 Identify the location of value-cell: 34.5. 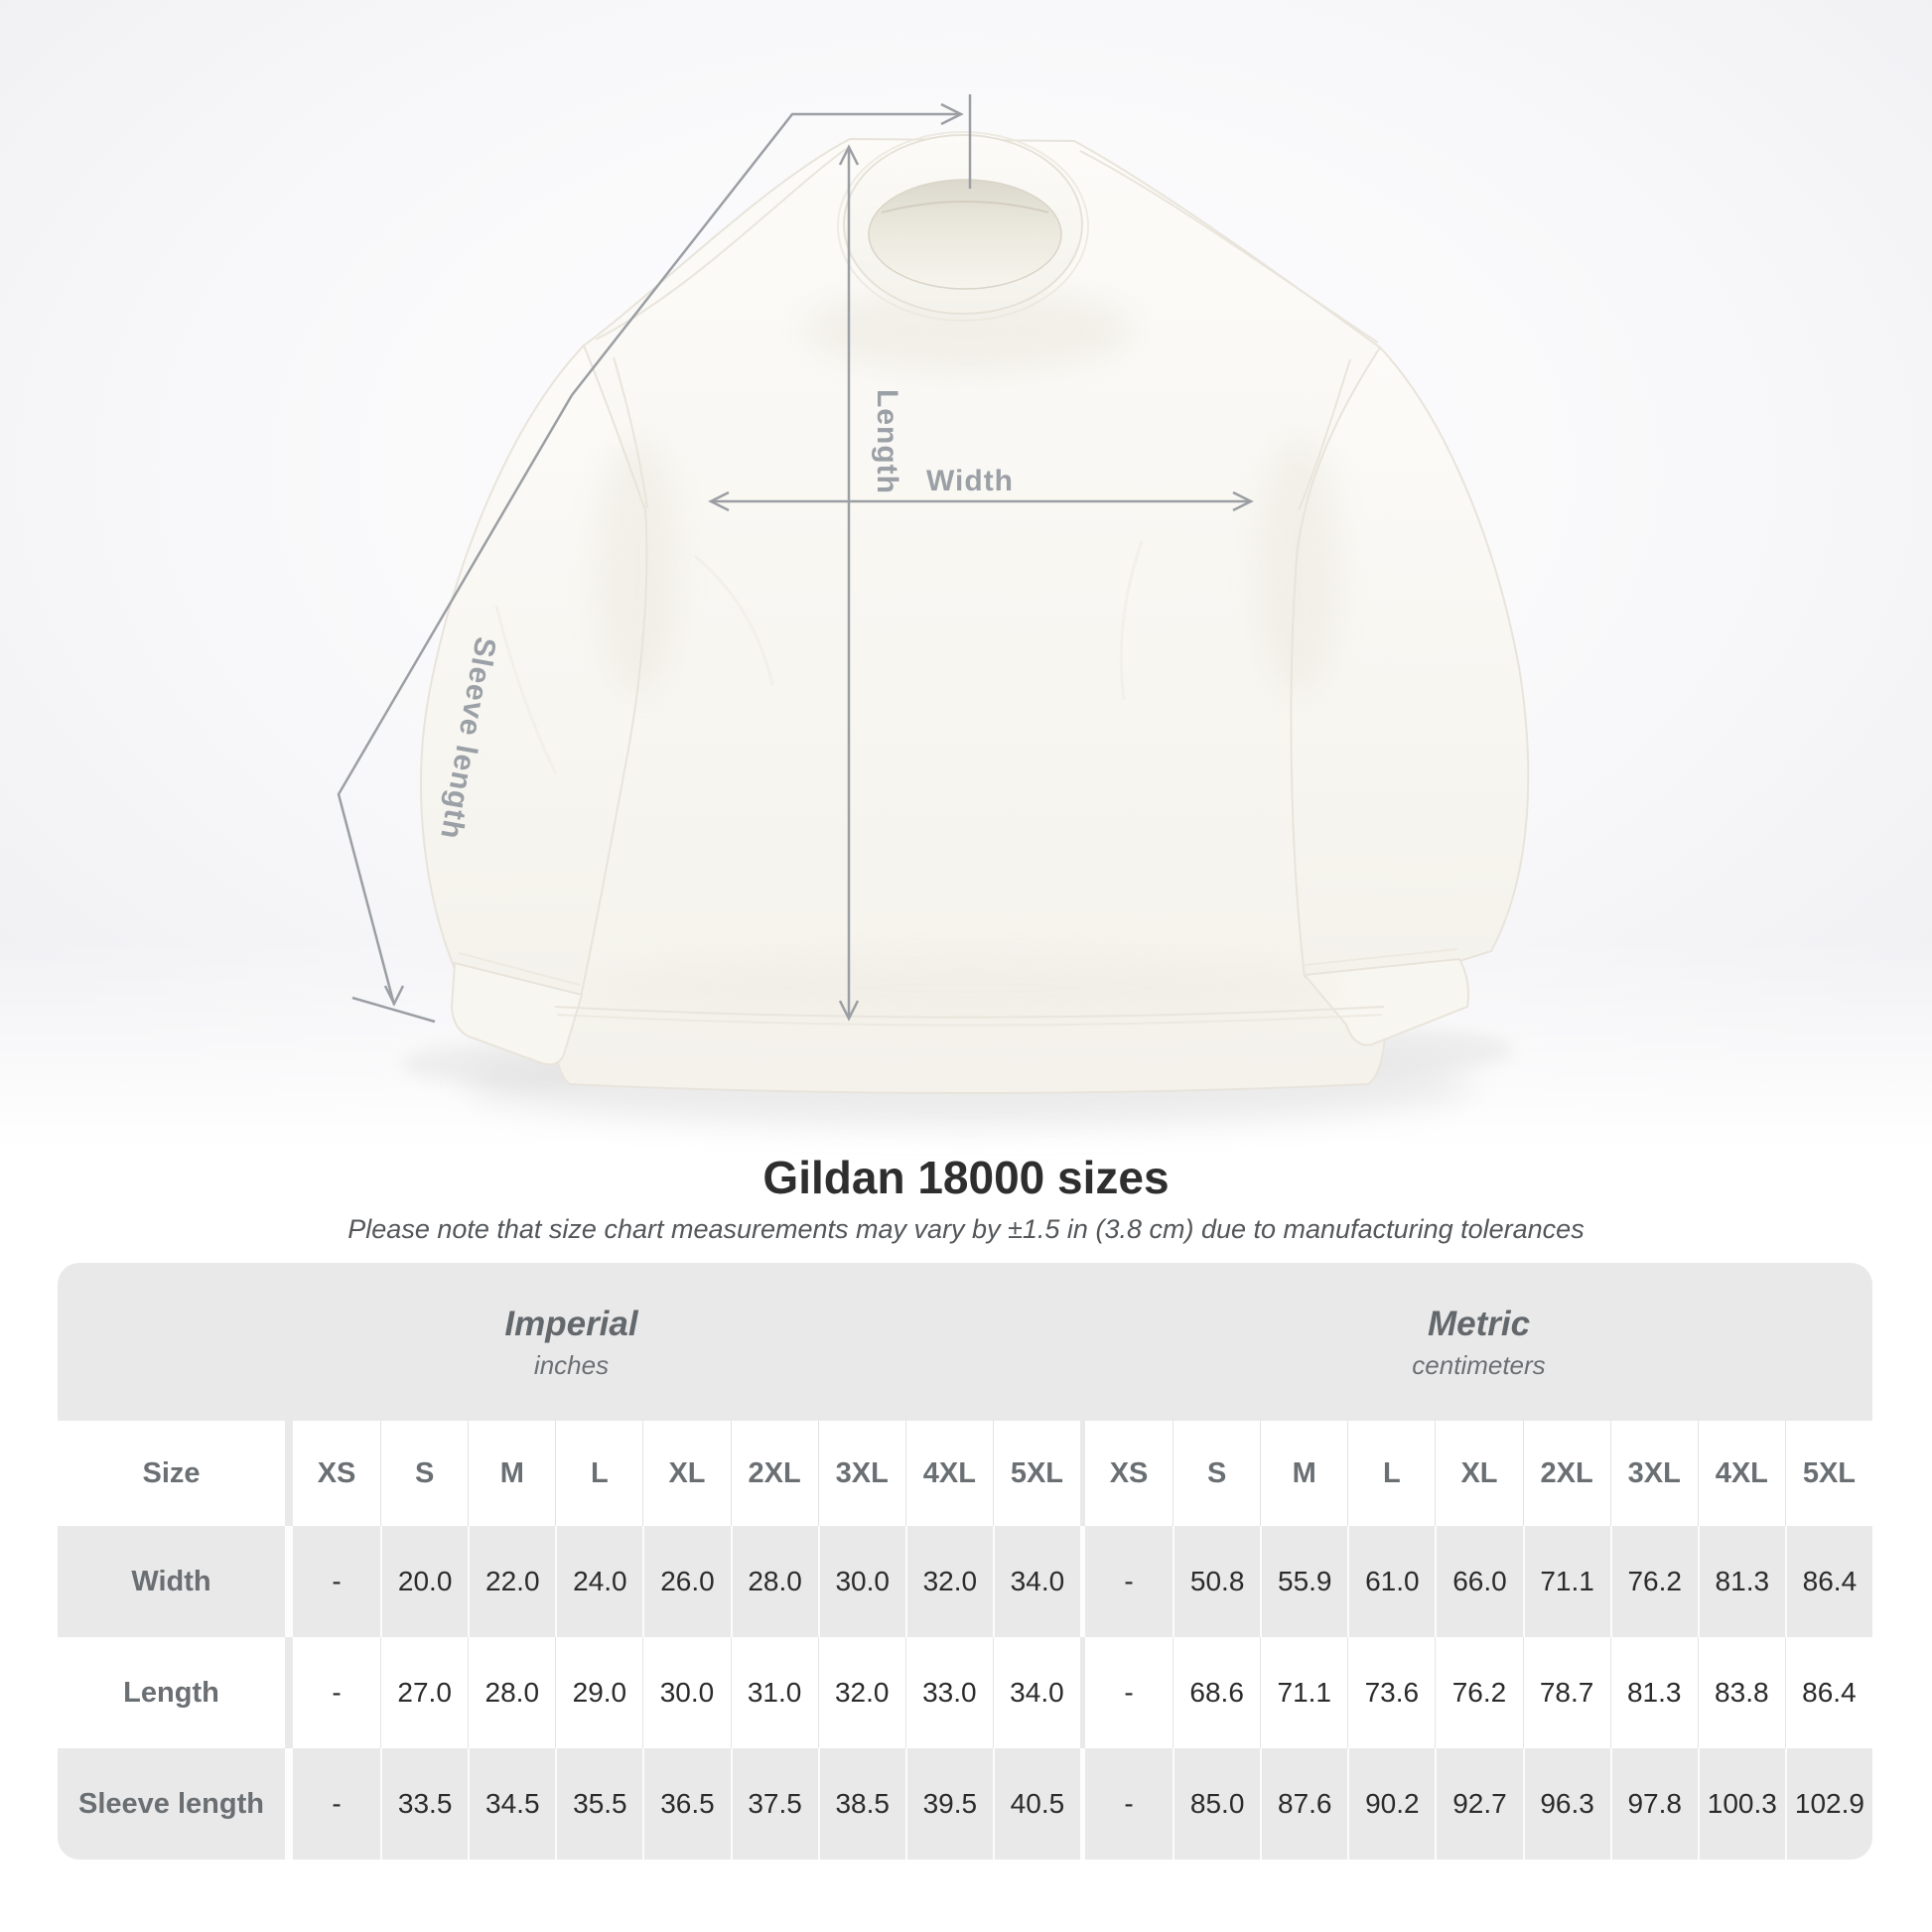
(512, 1804).